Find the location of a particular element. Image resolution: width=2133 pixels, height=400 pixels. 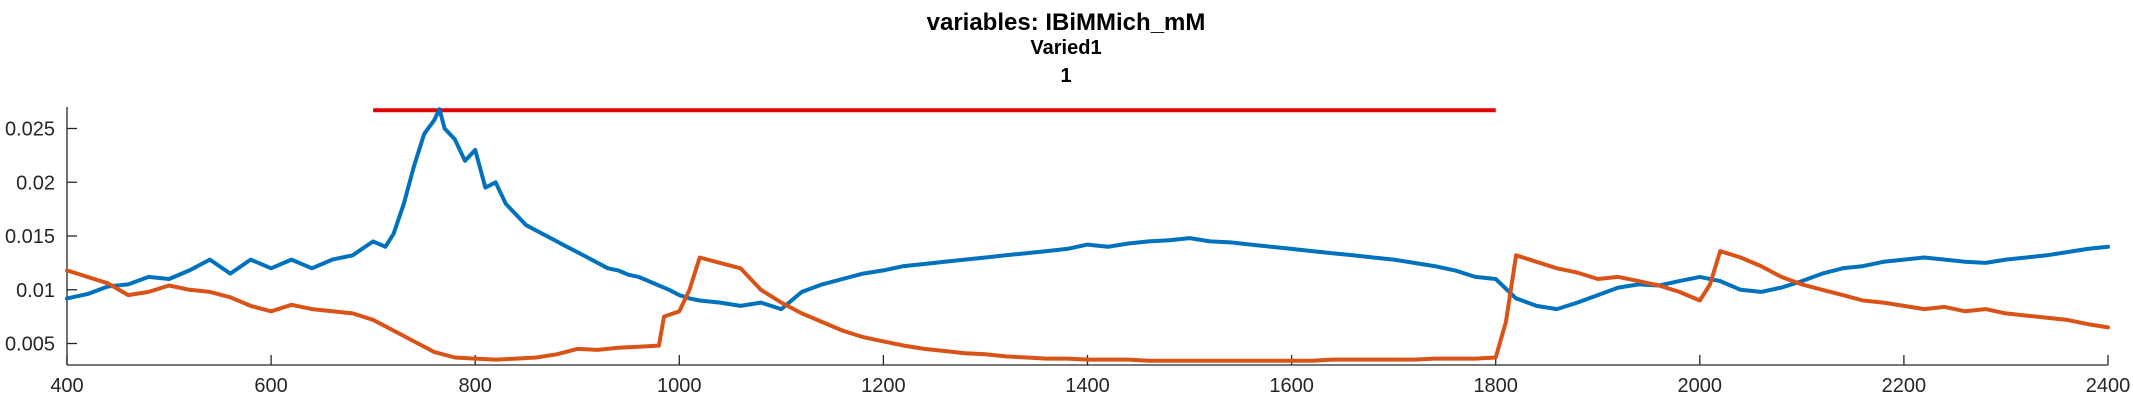

x-tick-label: 1800 is located at coordinates (1495, 386).